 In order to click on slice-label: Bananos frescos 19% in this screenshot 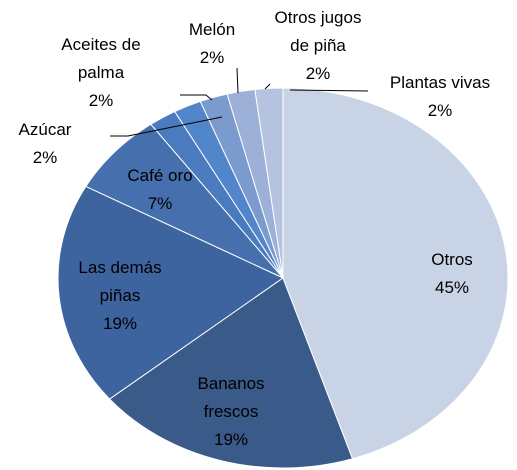, I will do `click(231, 412)`.